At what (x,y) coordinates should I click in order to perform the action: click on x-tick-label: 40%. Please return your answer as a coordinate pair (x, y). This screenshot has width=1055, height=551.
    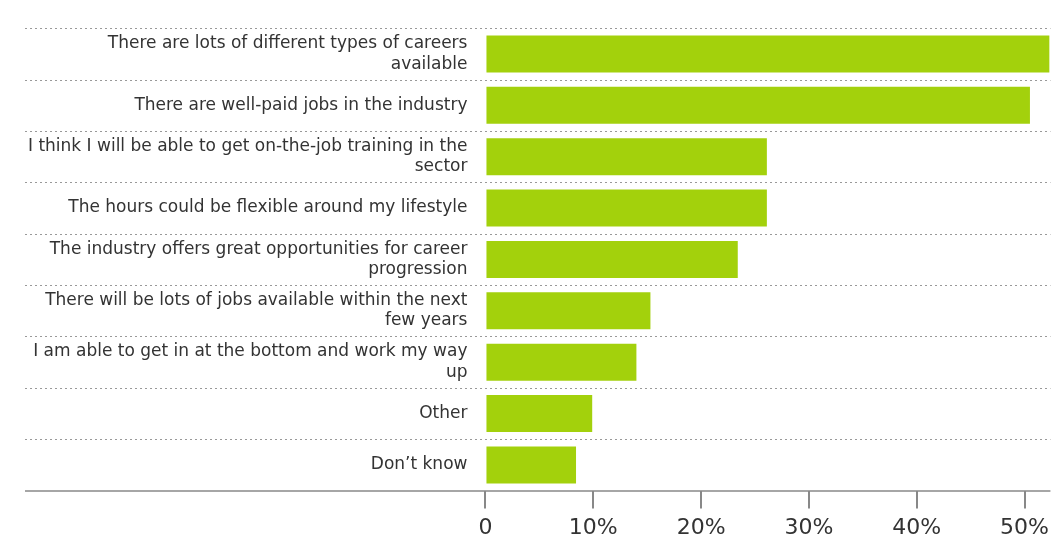
    Looking at the image, I should click on (917, 526).